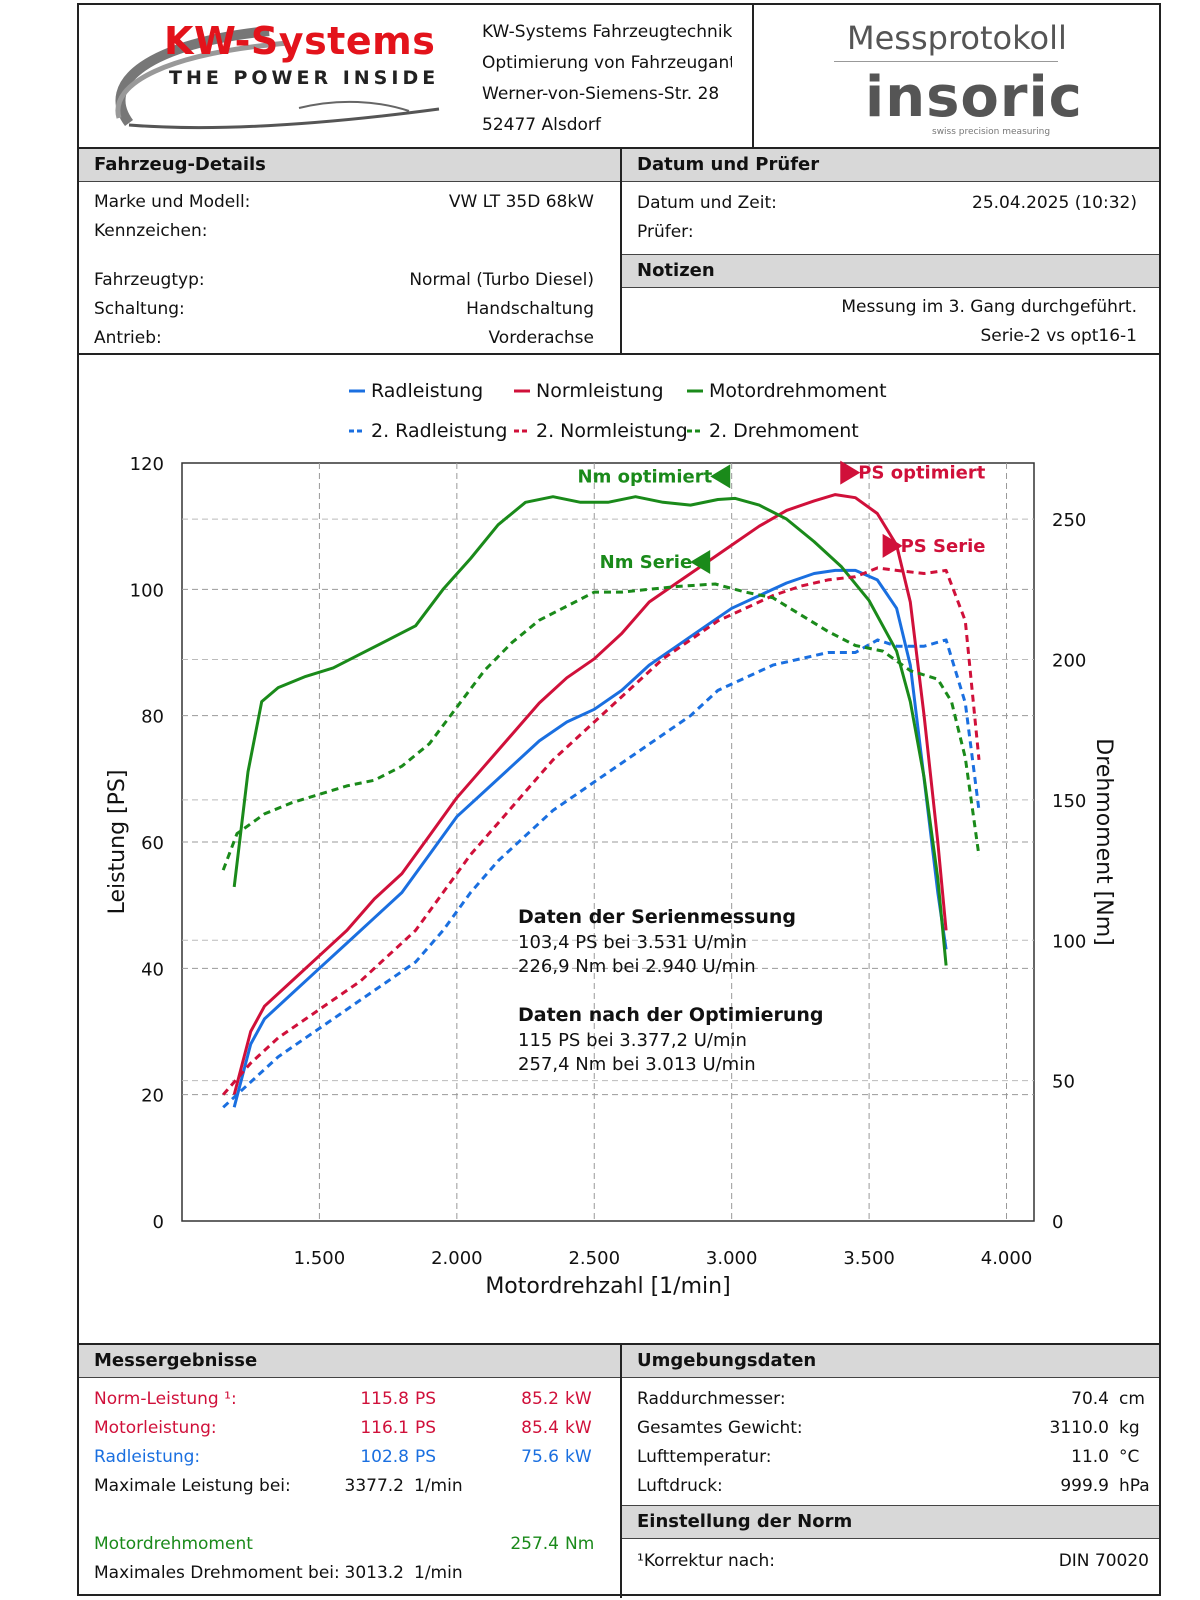 The image size is (1200, 1600). Describe the element at coordinates (438, 1486) in the screenshot. I see `max-power-rpm-unit: 1/min` at that location.